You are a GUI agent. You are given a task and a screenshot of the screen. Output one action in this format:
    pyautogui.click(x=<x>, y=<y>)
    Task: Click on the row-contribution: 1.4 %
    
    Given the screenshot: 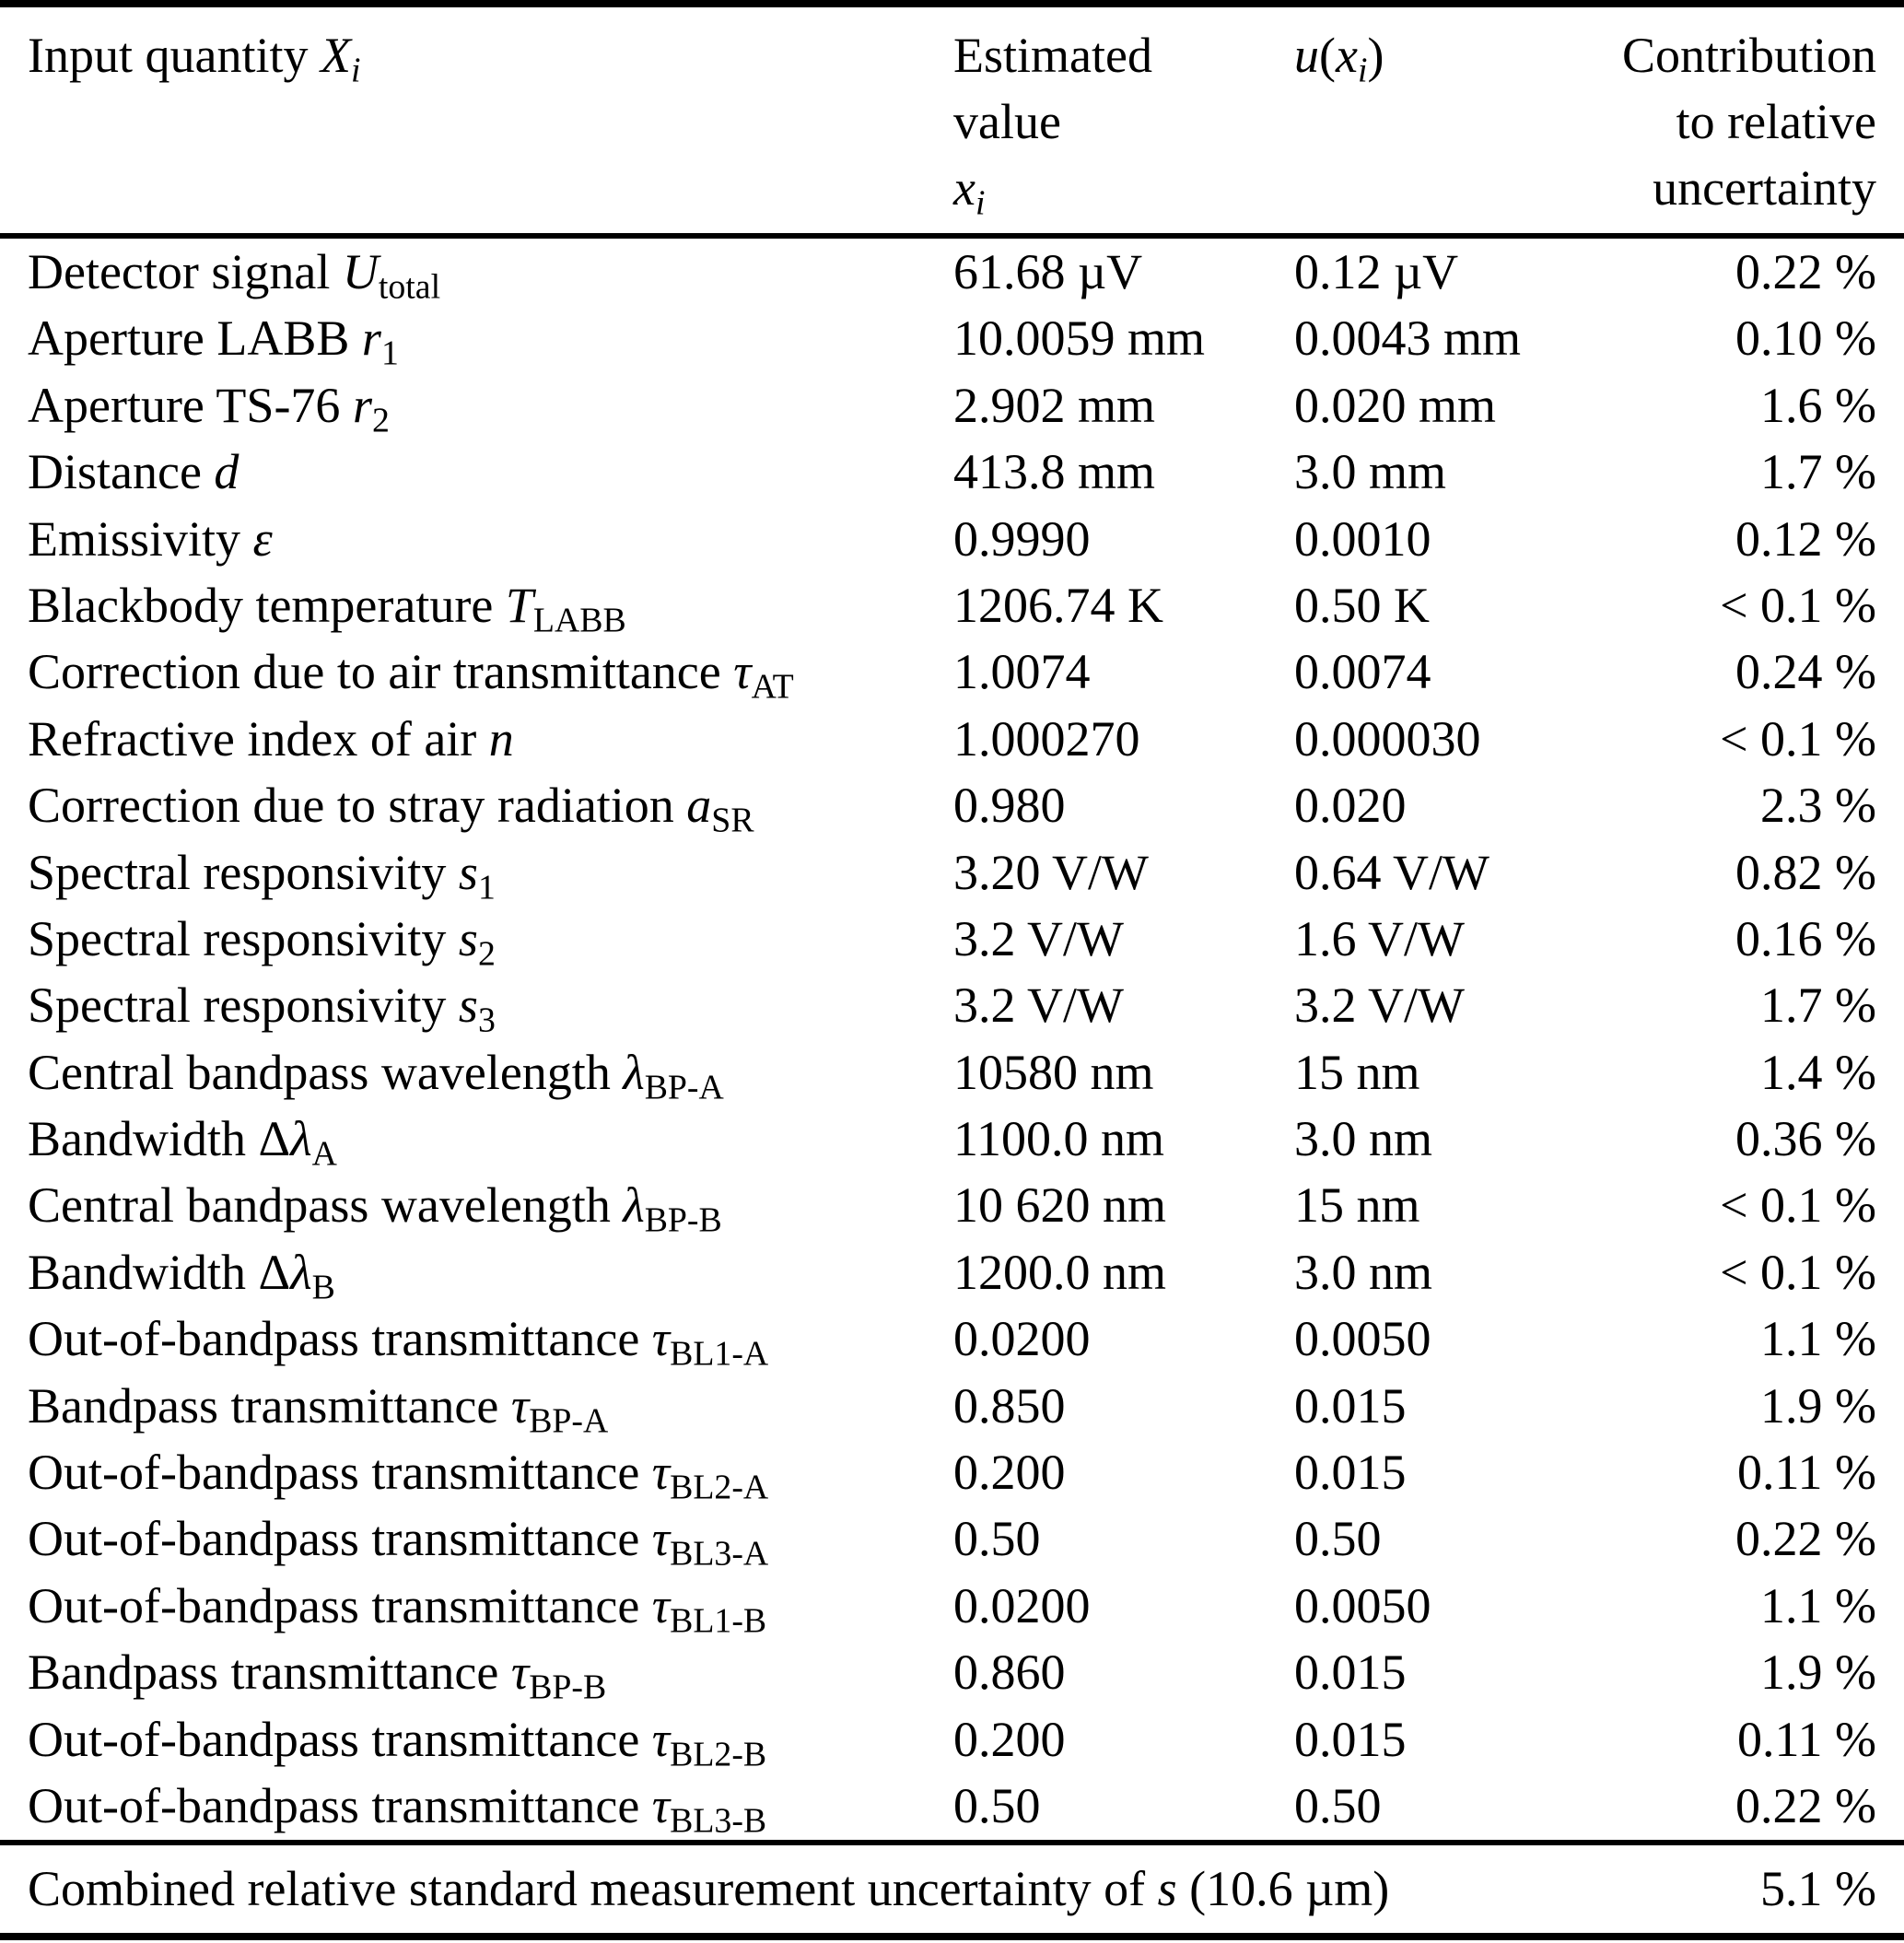 What is the action you would take?
    pyautogui.click(x=1818, y=1072)
    